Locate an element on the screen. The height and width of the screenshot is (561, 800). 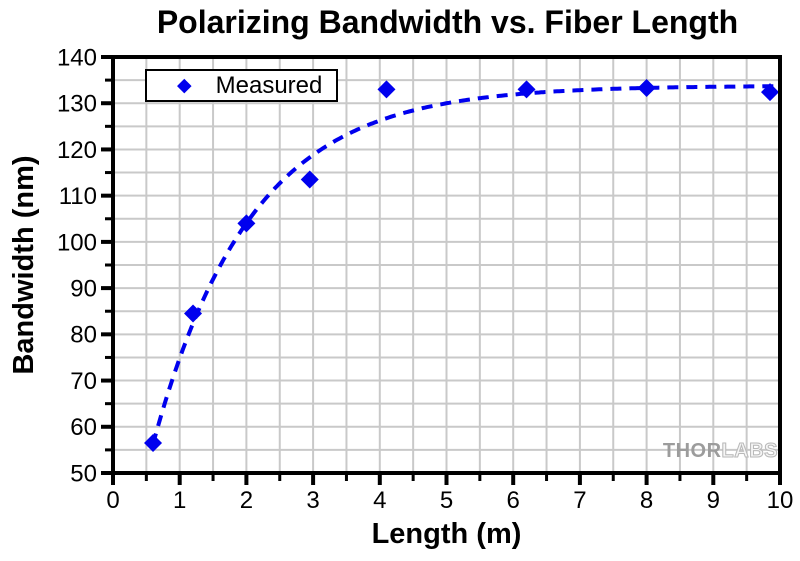
x-tick-label: 1 is located at coordinates (179, 500).